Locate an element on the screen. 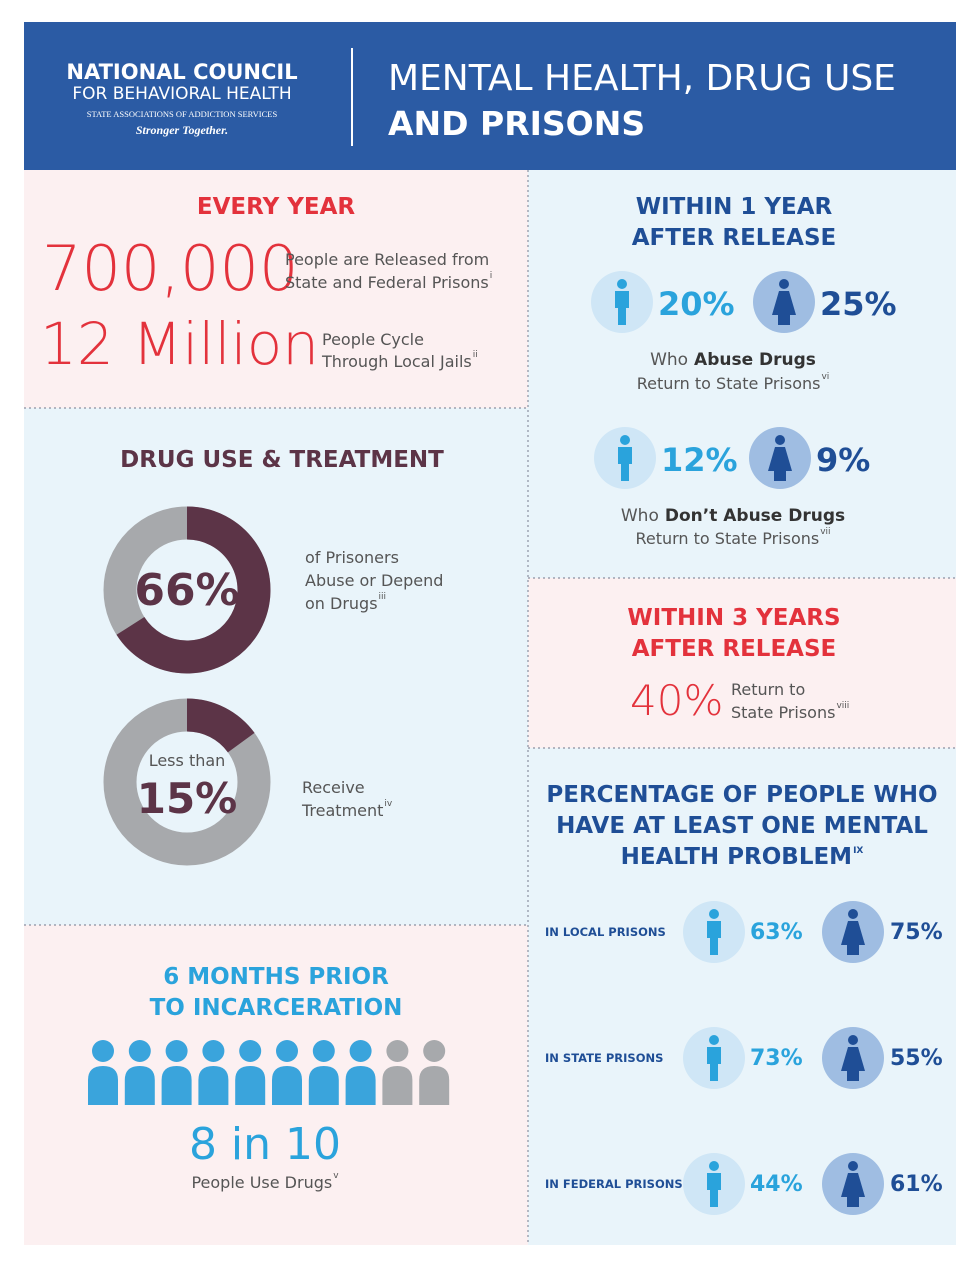  stat-text: Through Local Jailsii is located at coordinates (399, 360).